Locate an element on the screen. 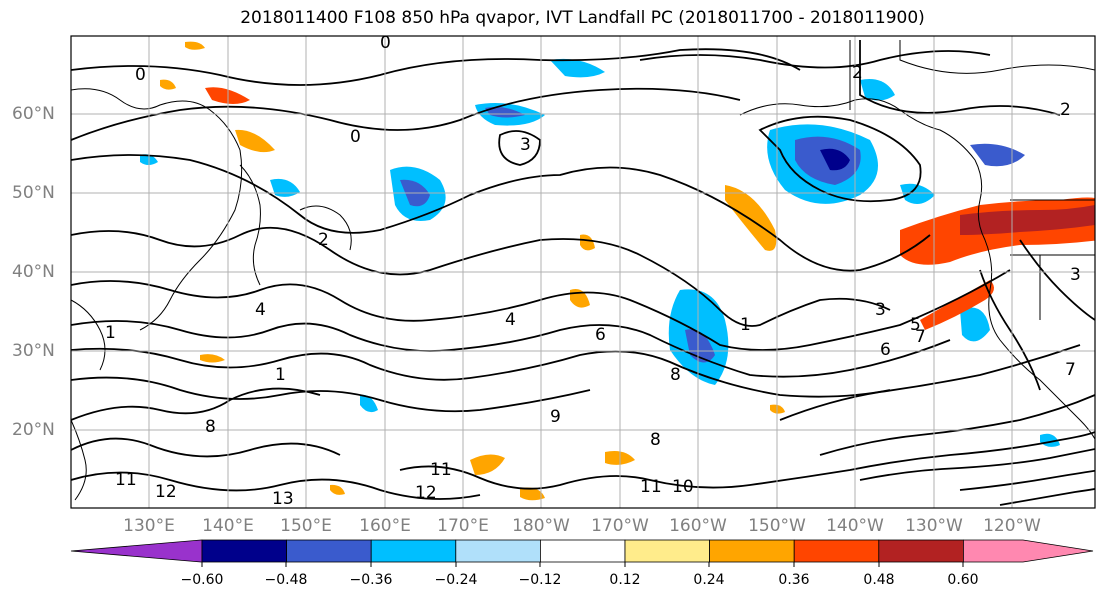 The width and height of the screenshot is (1105, 601). lon-label-170e: 170°E is located at coordinates (463, 526).